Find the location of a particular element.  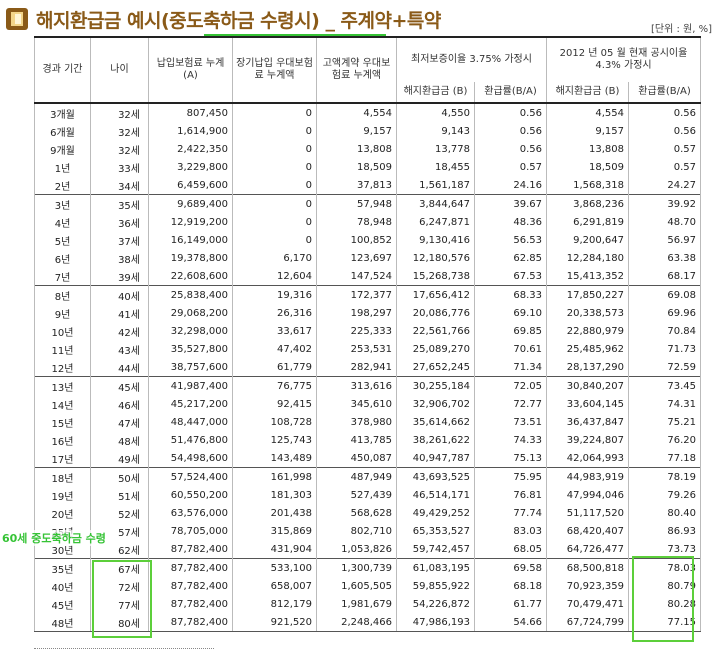

table-cell: 39.92 is located at coordinates (664, 203).